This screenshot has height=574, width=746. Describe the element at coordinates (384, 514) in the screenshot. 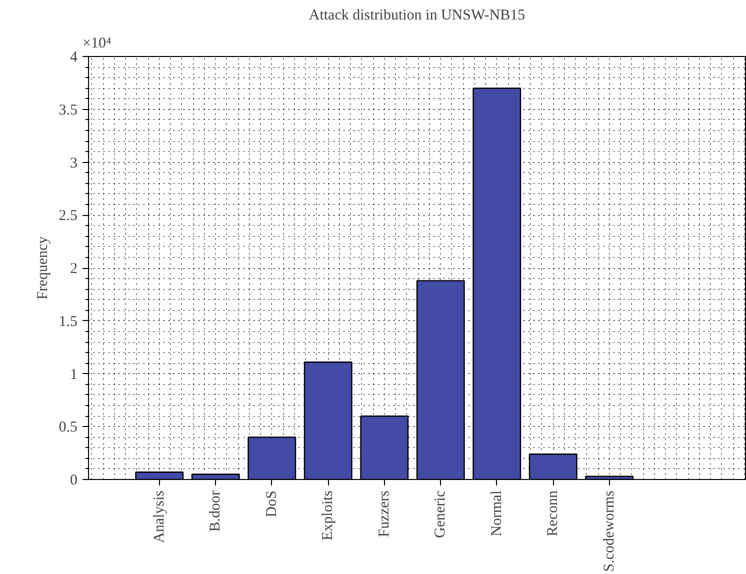

I see `x-tick-label: Fuzzers` at that location.